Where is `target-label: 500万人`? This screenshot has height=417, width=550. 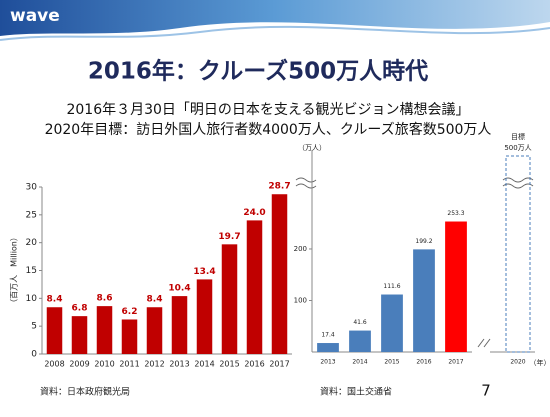 target-label: 500万人 is located at coordinates (517, 148).